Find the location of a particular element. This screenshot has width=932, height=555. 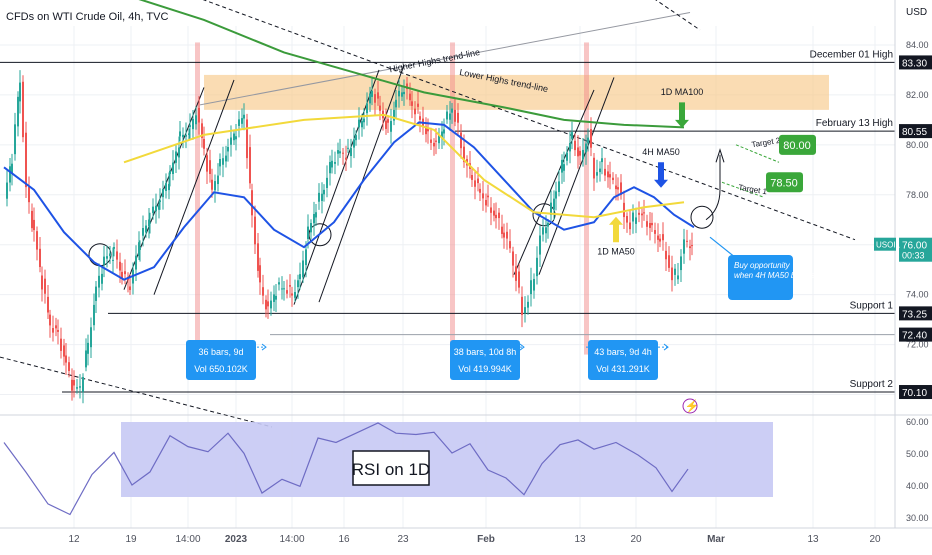

y-tick-3: 78.00 is located at coordinates (917, 195).